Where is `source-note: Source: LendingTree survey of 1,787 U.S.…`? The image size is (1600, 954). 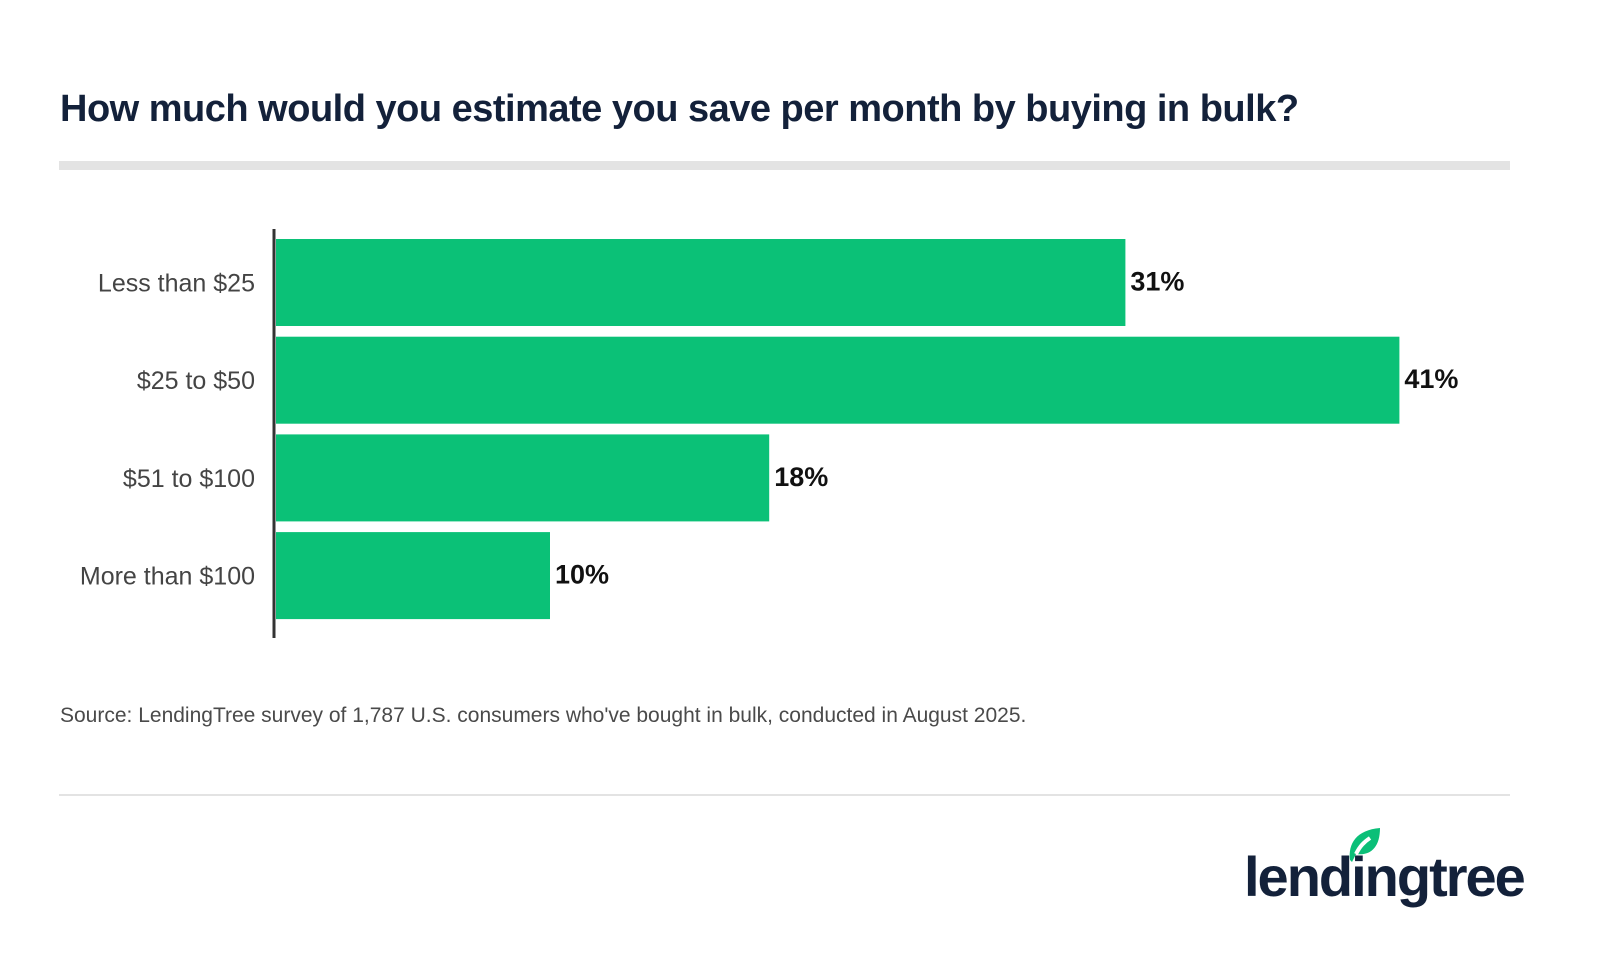
source-note: Source: LendingTree survey of 1,787 U.S.… is located at coordinates (543, 715).